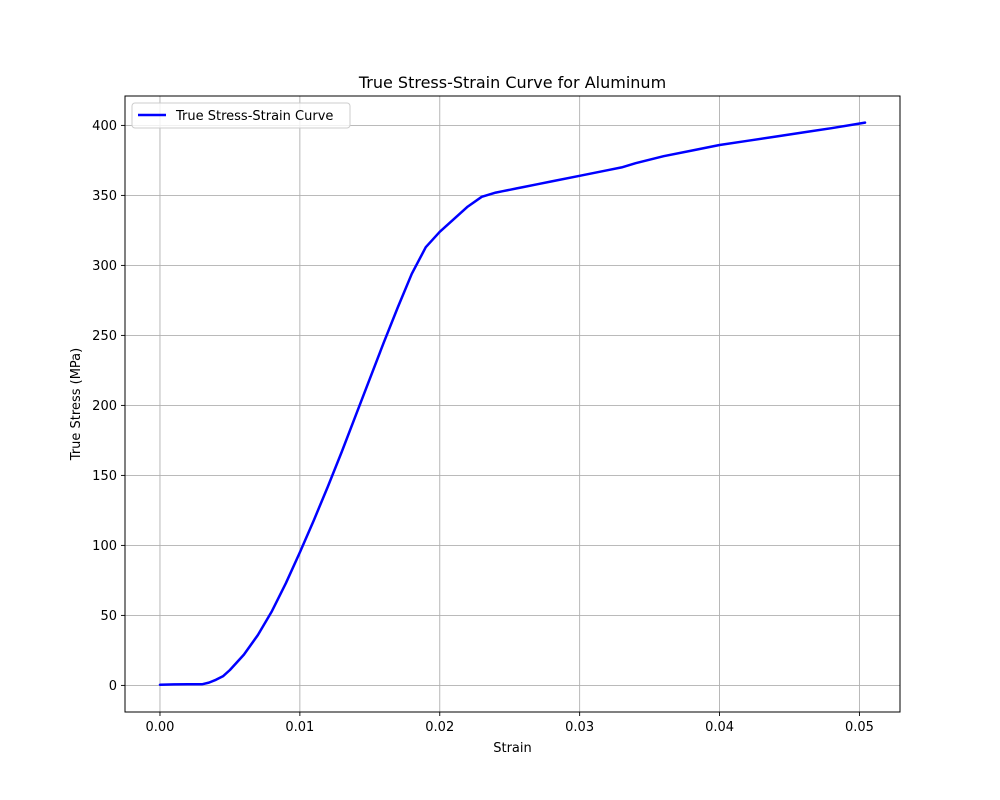  What do you see at coordinates (104, 266) in the screenshot?
I see `y-tick-label: 300` at bounding box center [104, 266].